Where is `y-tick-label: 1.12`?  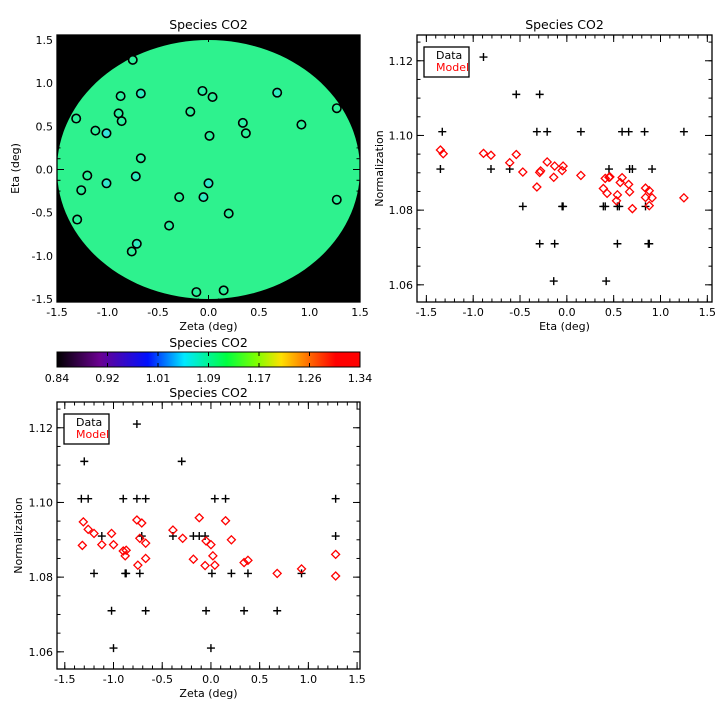 y-tick-label: 1.12 is located at coordinates (401, 61).